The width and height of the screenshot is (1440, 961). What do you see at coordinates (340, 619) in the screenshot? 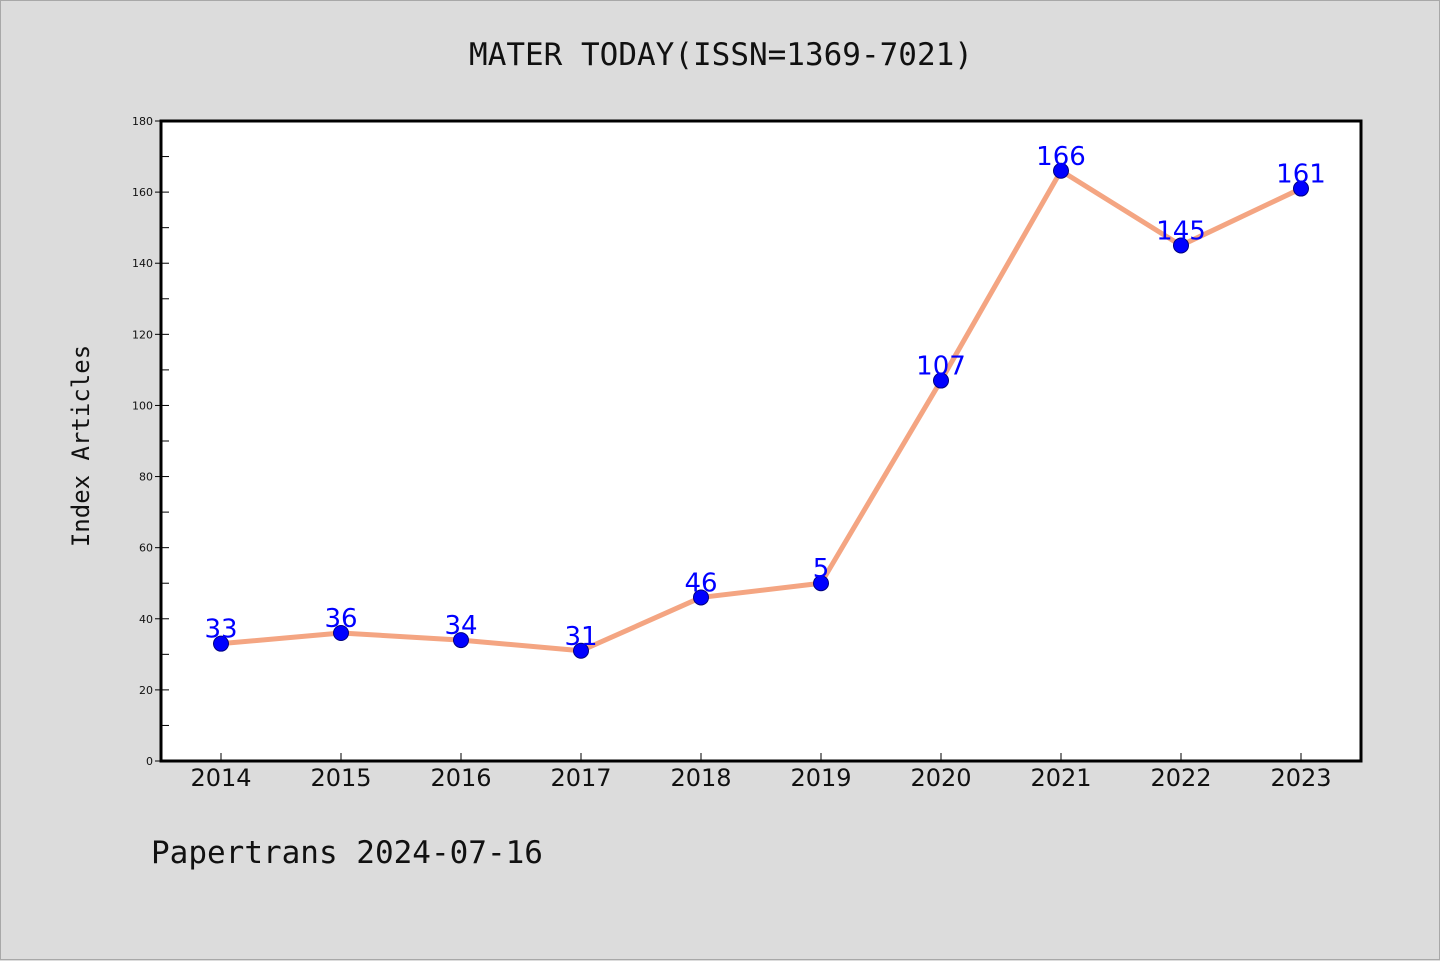
I see `data-label: 36` at bounding box center [340, 619].